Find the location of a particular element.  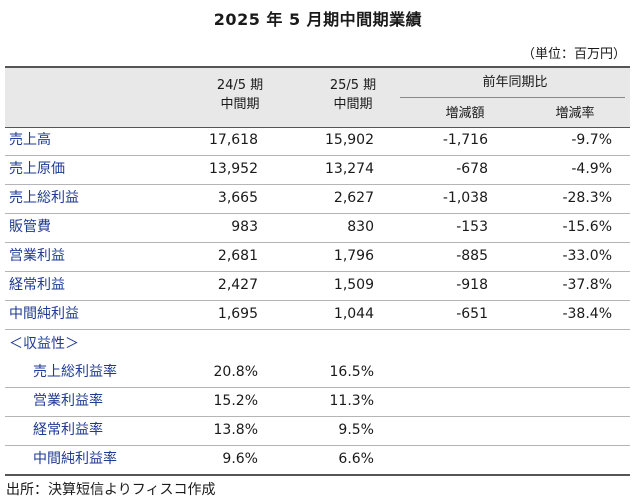

row-curr: 1,796 is located at coordinates (353, 256).